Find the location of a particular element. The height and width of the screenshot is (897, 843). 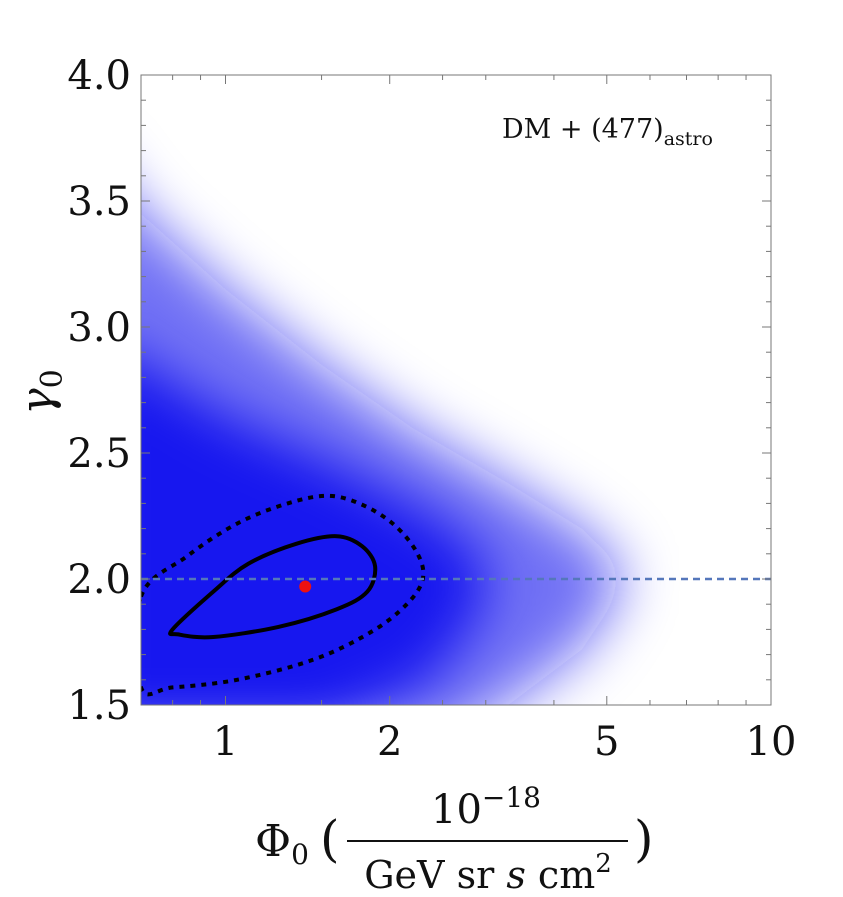

x-axis-numerator: 10−18 is located at coordinates (486, 807).